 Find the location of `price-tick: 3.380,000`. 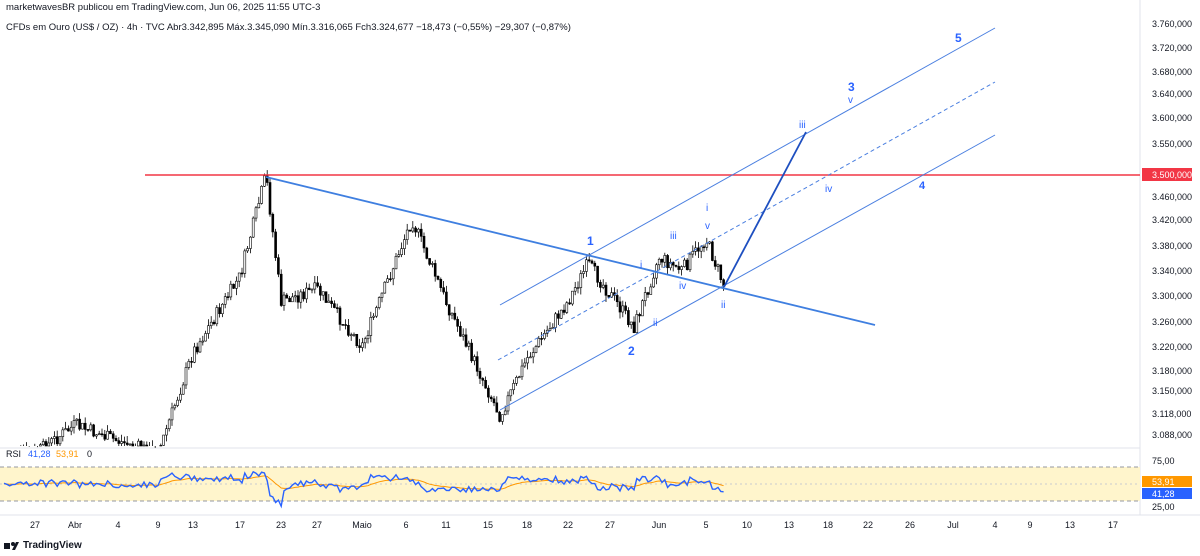

price-tick: 3.380,000 is located at coordinates (1172, 246).